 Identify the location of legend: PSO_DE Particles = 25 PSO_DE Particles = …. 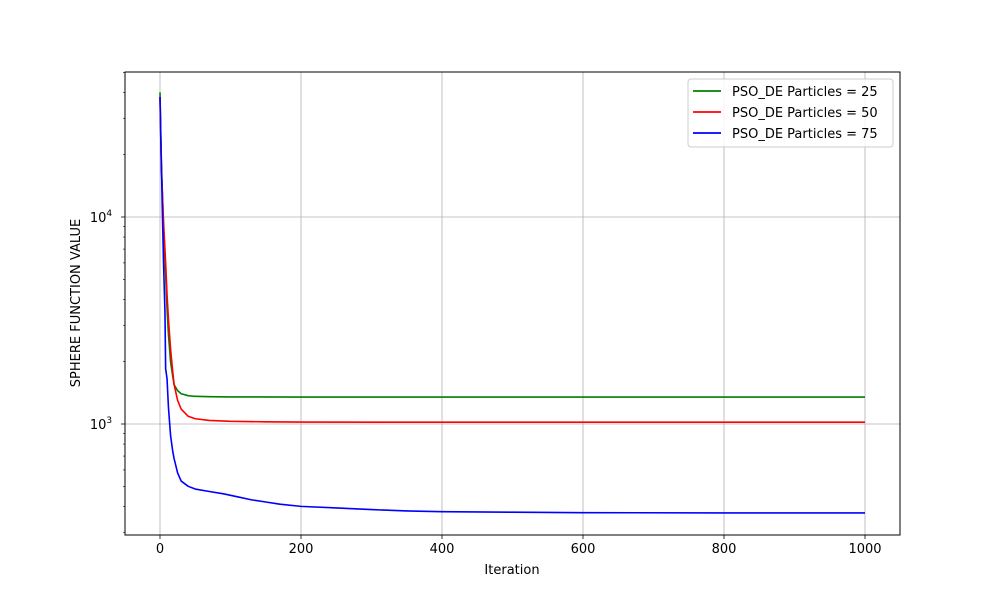
(790, 113).